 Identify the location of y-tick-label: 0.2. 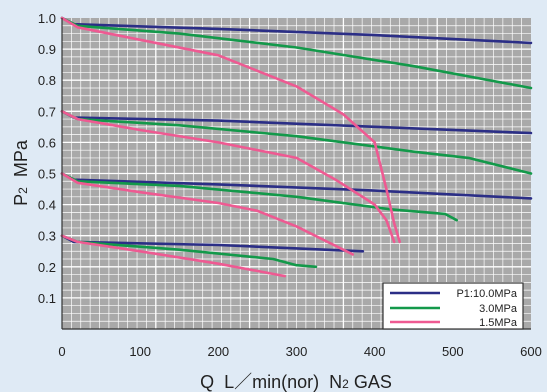
(47, 267).